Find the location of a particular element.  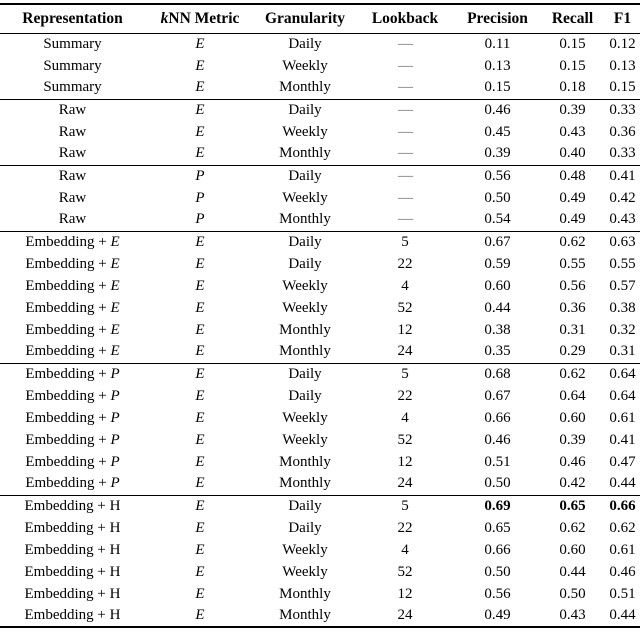

f1-cell: 0.51 is located at coordinates (622, 593).